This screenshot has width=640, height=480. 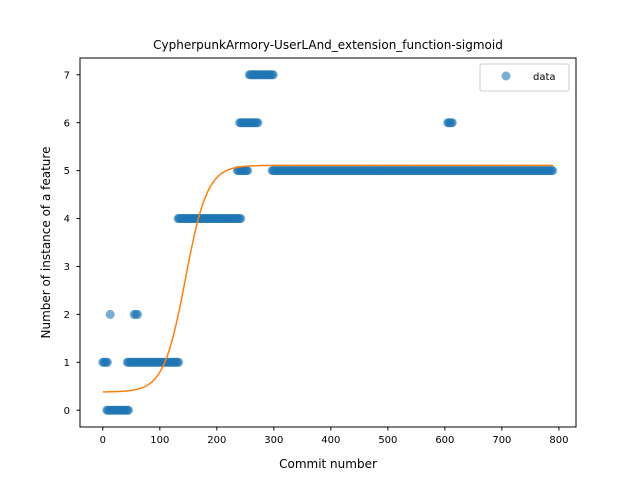 I want to click on legend-marker, so click(x=506, y=76).